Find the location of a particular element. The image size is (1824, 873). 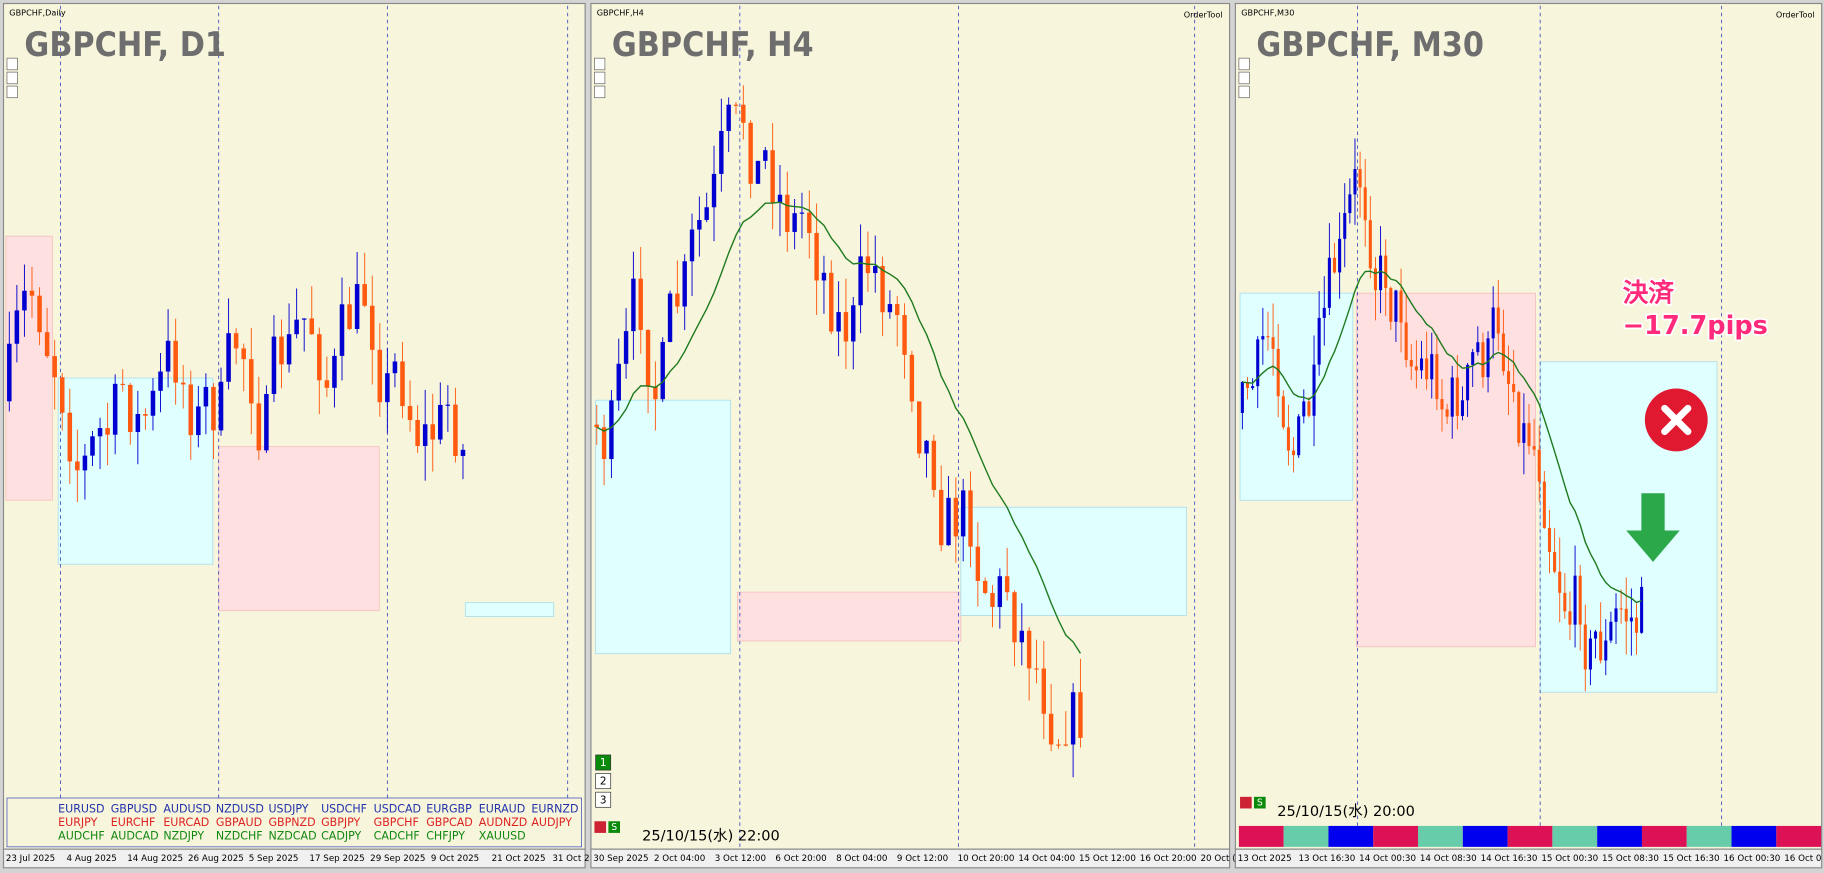

symbol-button: NZDCHF is located at coordinates (239, 835).